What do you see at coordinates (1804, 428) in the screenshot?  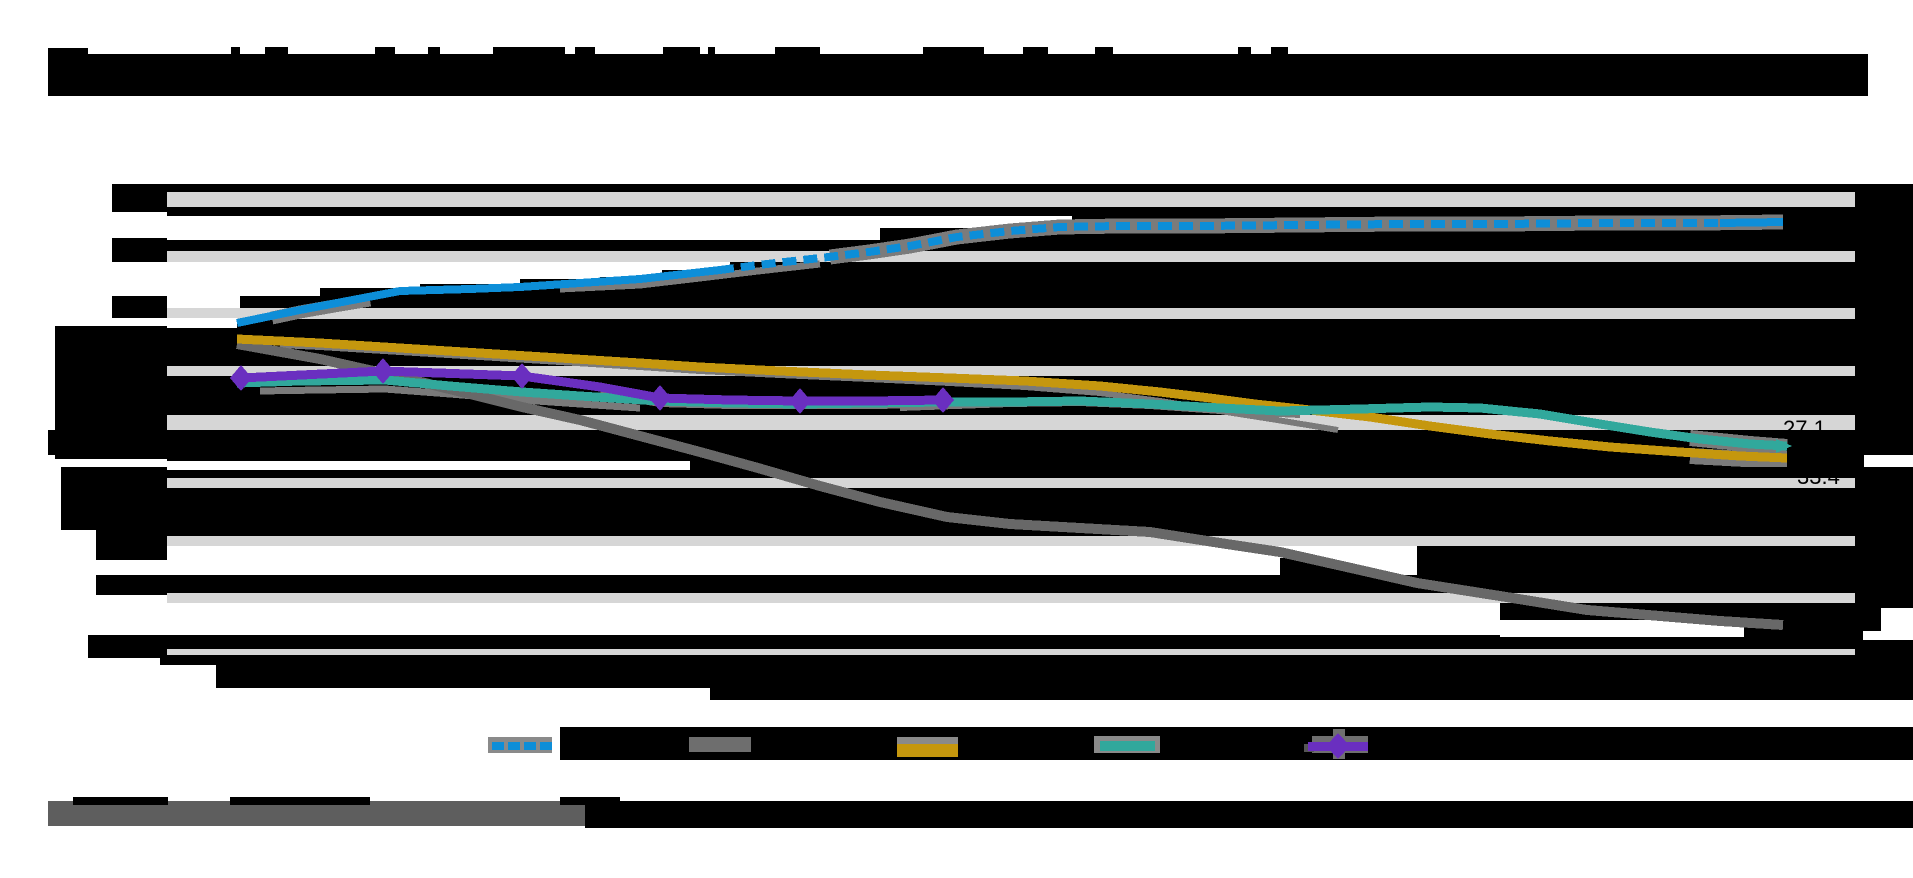 I see `svg-text: 27.1` at bounding box center [1804, 428].